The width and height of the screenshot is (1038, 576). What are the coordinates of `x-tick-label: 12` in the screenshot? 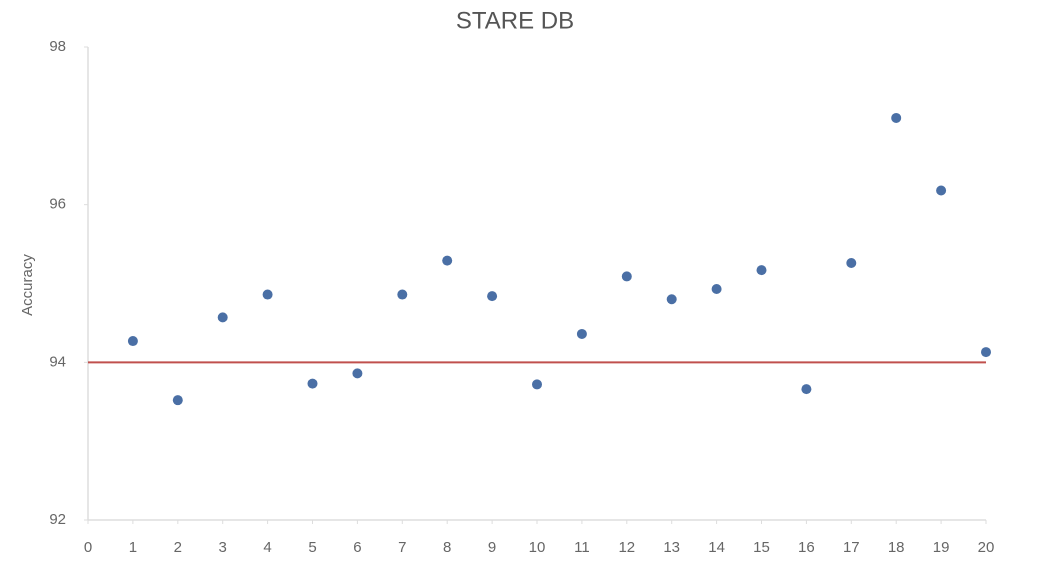 It's located at (626, 547).